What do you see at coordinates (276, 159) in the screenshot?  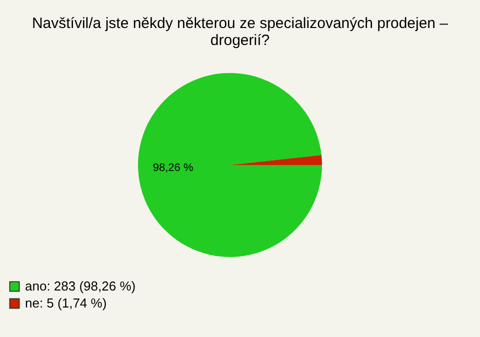 I see `pie-slice` at bounding box center [276, 159].